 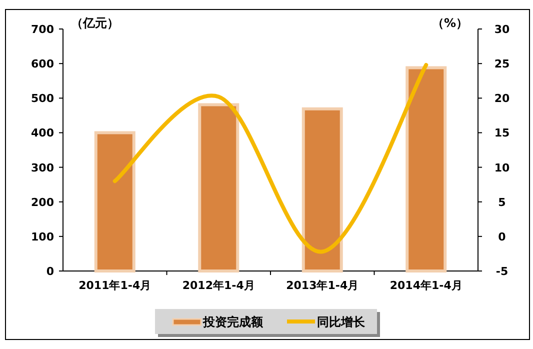 What do you see at coordinates (115, 285) in the screenshot?
I see `x-tick-label: 2011年1-4月` at bounding box center [115, 285].